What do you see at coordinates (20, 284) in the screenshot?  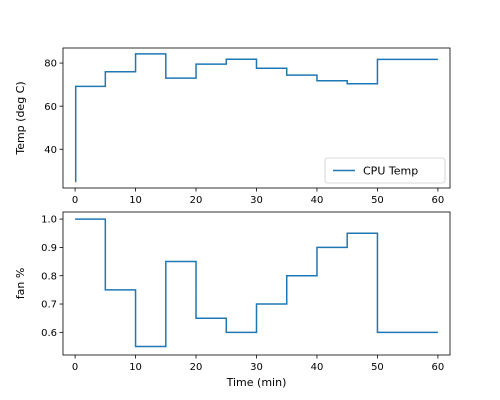 I see `y-axis-label: fan %` at bounding box center [20, 284].